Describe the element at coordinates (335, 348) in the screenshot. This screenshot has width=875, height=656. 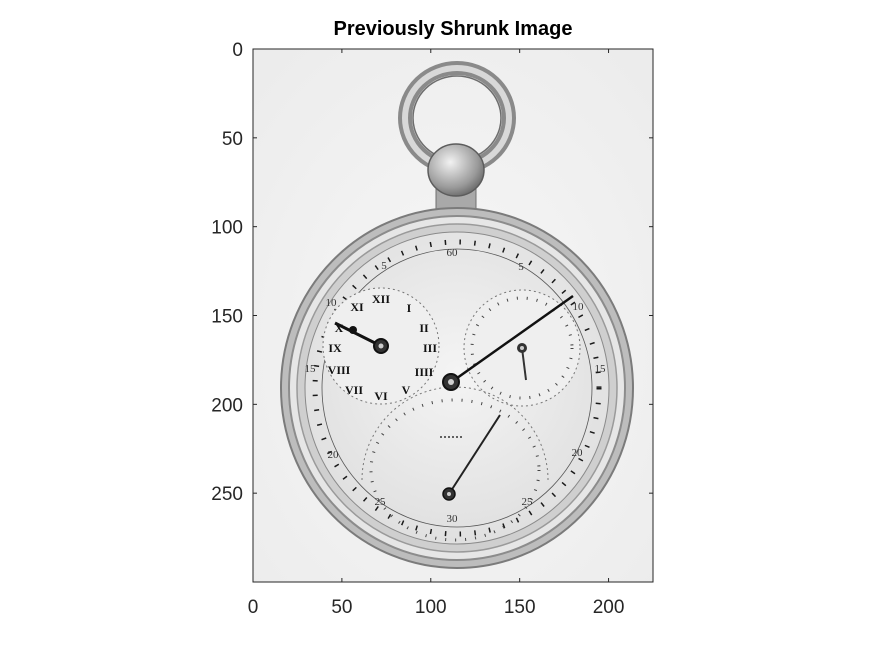
I see `svg-text: IX` at that location.